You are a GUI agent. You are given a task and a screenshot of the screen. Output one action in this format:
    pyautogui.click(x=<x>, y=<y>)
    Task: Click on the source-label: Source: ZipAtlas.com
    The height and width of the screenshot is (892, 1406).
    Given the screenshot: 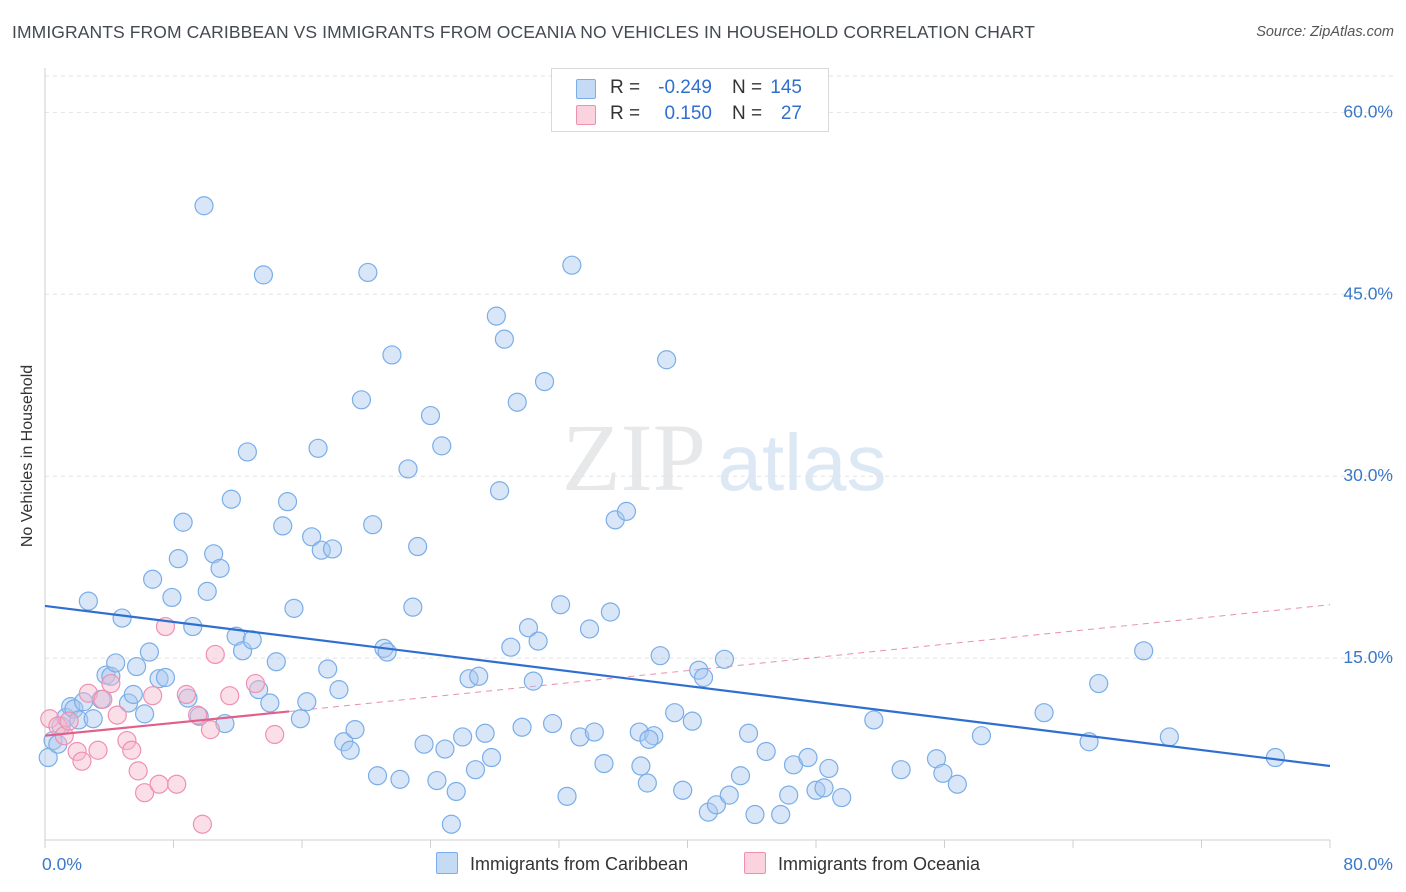 What is the action you would take?
    pyautogui.click(x=1325, y=32)
    